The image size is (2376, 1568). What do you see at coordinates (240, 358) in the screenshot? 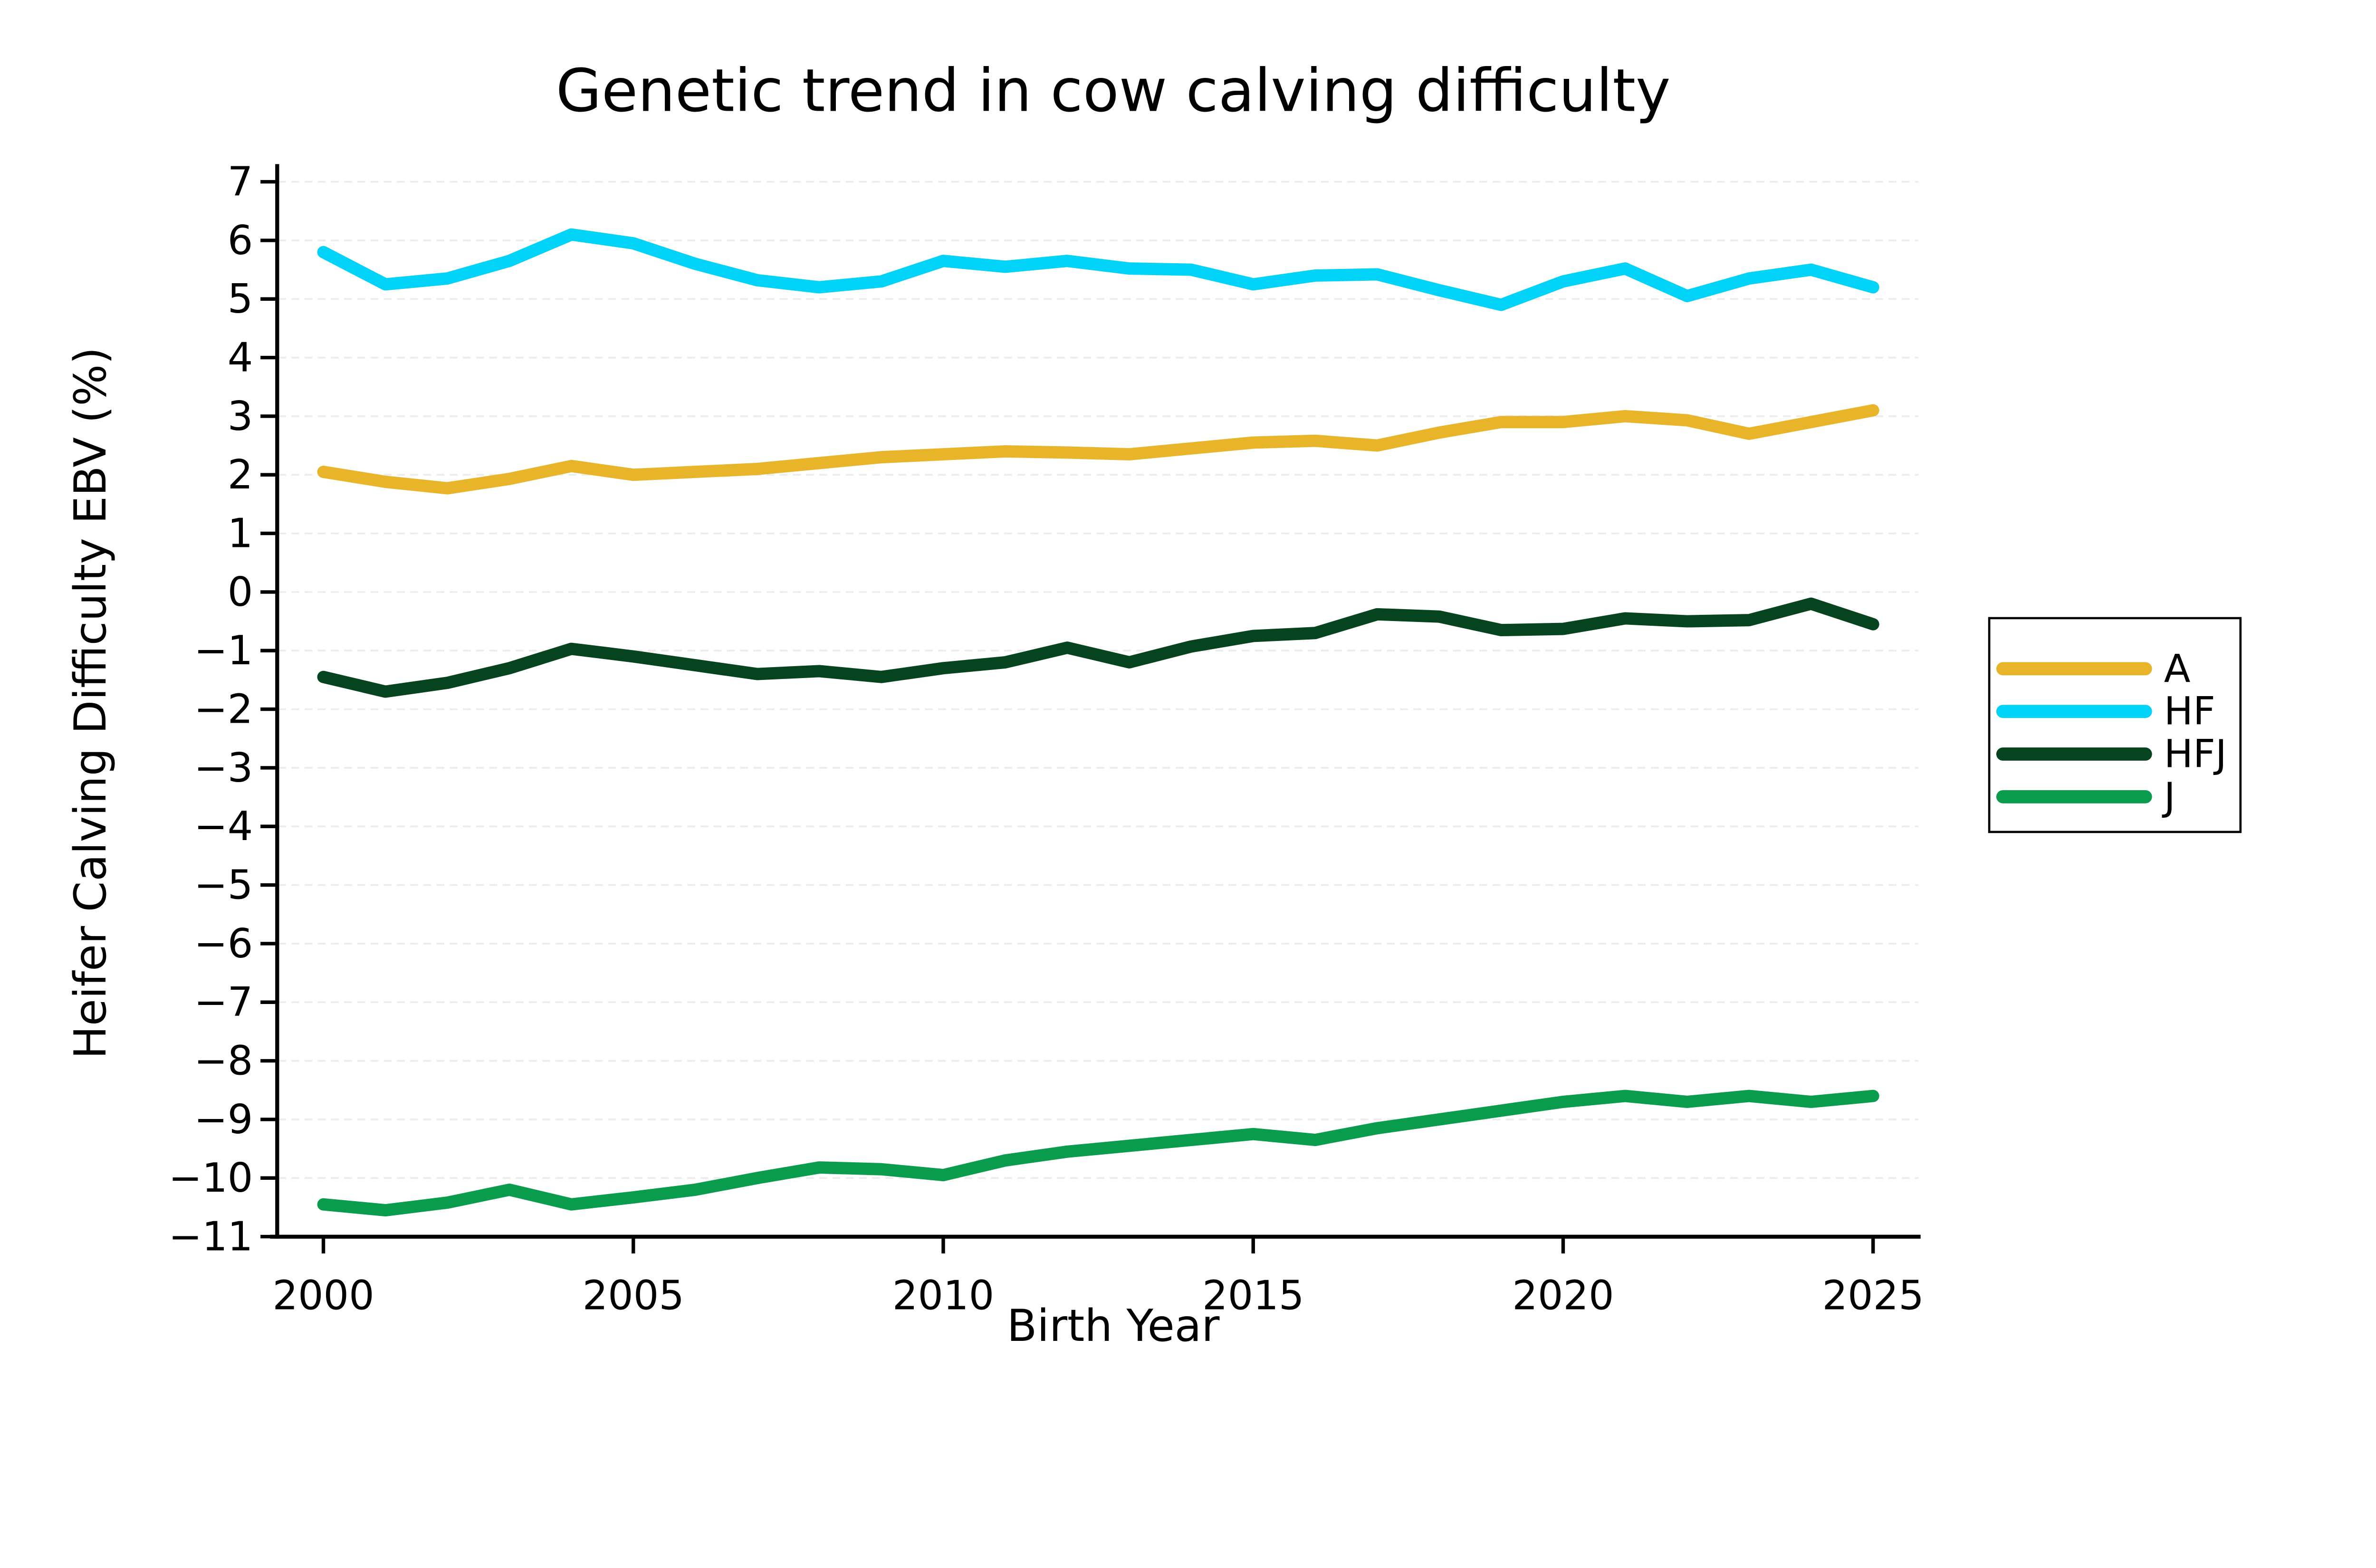
I see `y-tick-label: 4` at bounding box center [240, 358].